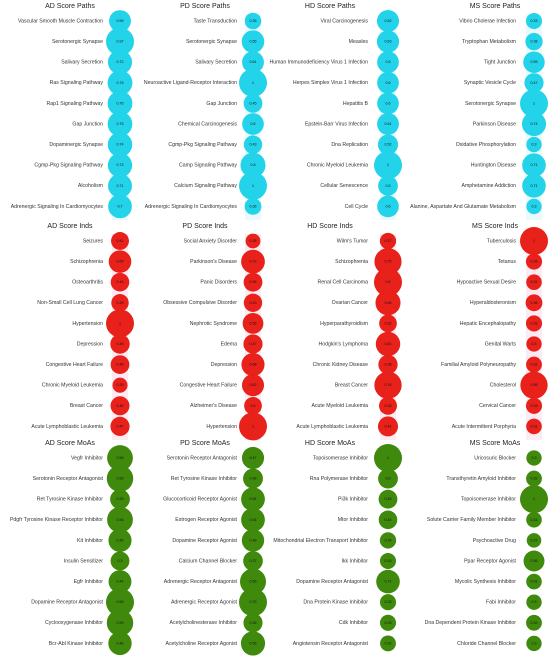 Image resolution: width=550 pixels, height=657 pixels. What do you see at coordinates (253, 262) in the screenshot?
I see `value-label: 0.72` at bounding box center [253, 262].